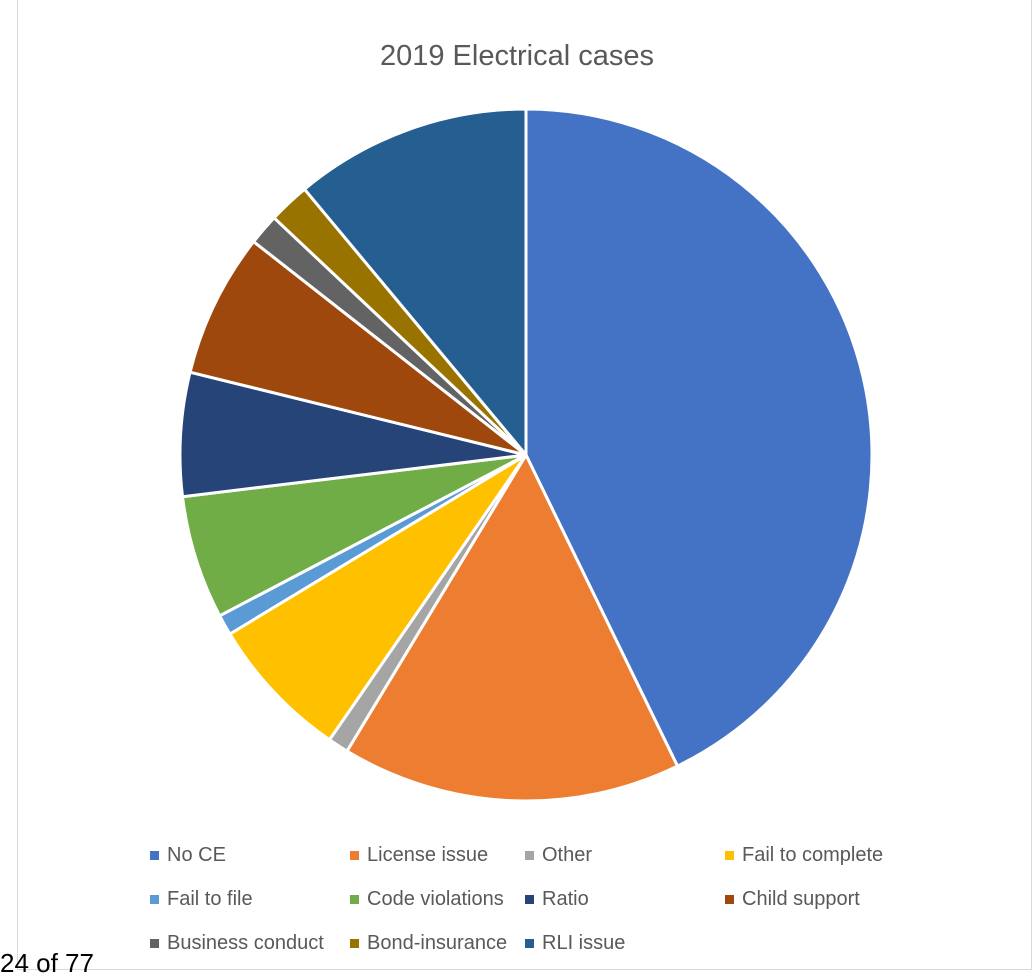  Describe the element at coordinates (625, 855) in the screenshot. I see `legend-item: Other` at that location.